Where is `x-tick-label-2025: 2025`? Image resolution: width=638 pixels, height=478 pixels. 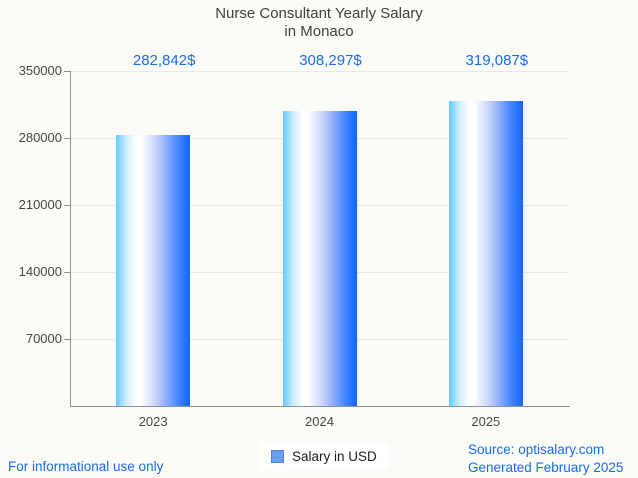
x-tick-label-2025: 2025 is located at coordinates (486, 421).